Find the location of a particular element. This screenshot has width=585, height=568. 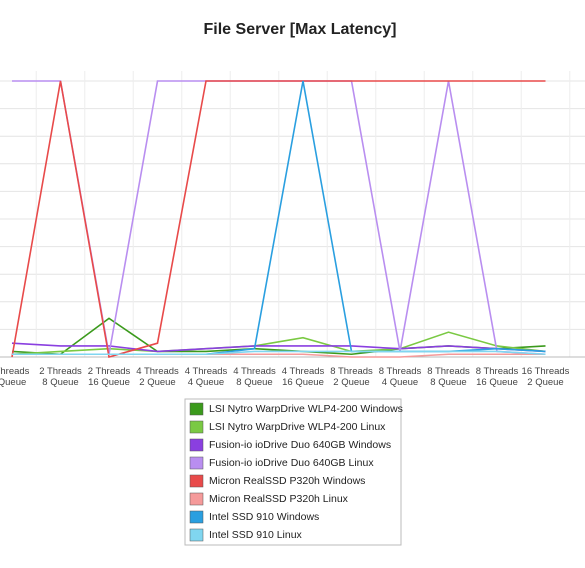

legend-label: Intel SSD 910 Windows is located at coordinates (264, 517).